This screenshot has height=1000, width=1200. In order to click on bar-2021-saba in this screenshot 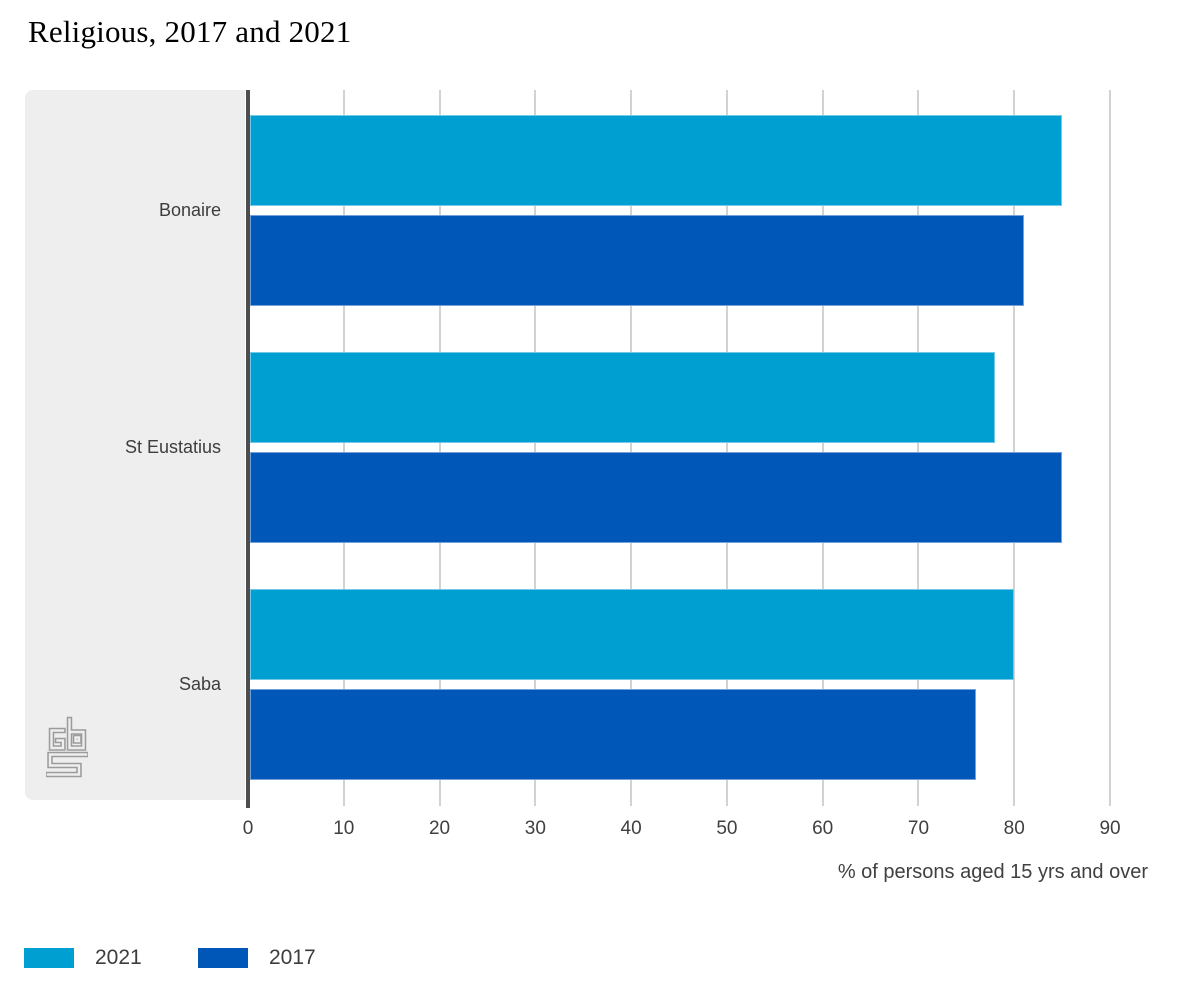, I will do `click(632, 634)`.